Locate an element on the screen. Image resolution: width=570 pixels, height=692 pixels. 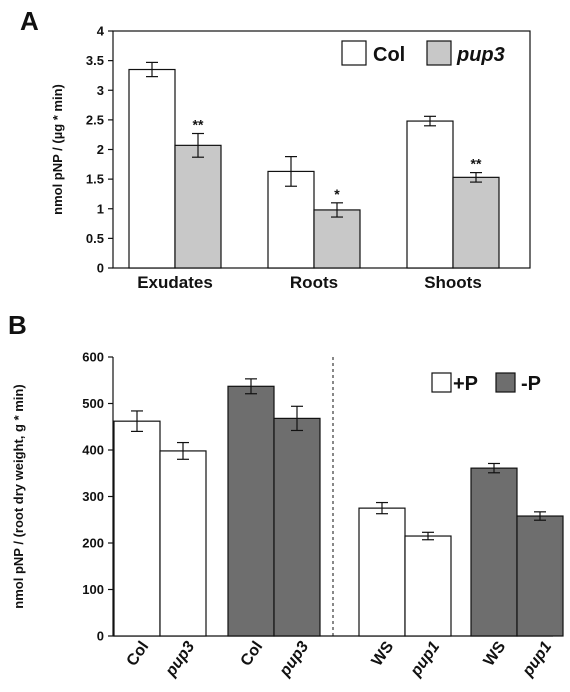
significance-mark: * is located at coordinates (337, 194).